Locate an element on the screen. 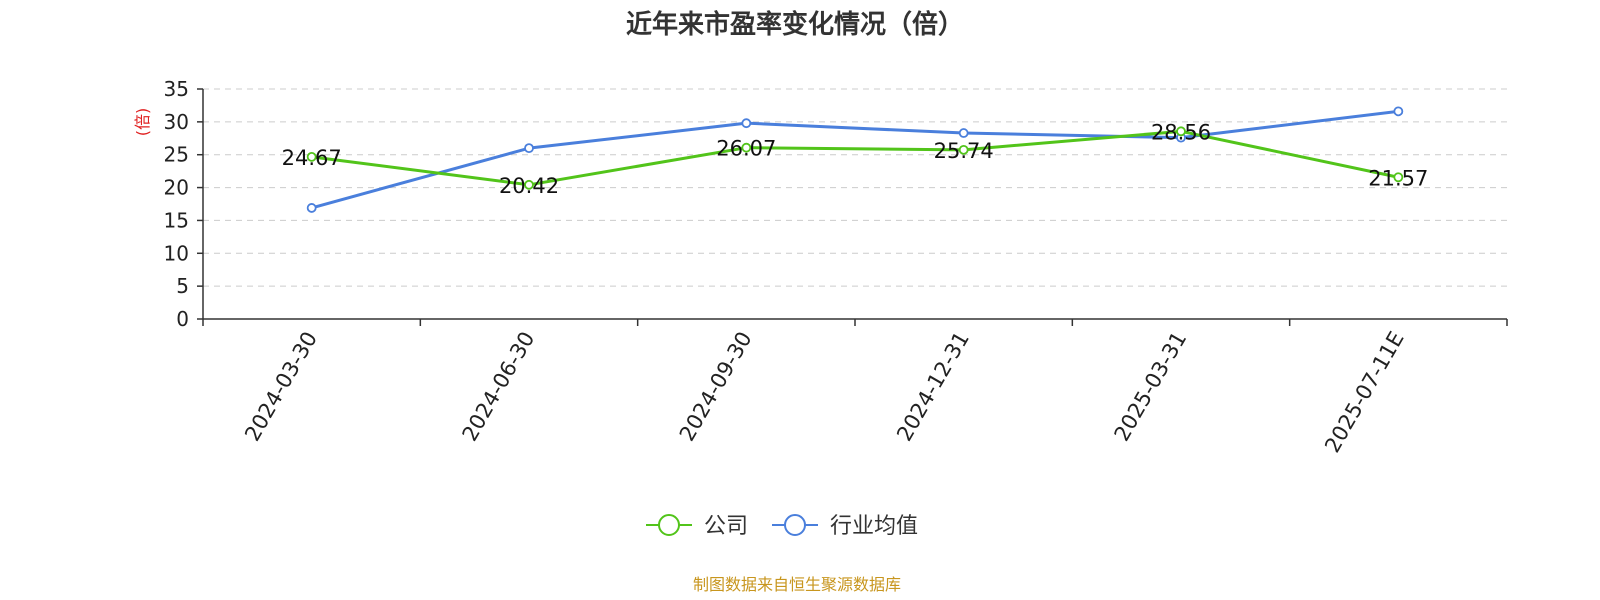  x-tick-label: 2024-06-30 is located at coordinates (499, 387).